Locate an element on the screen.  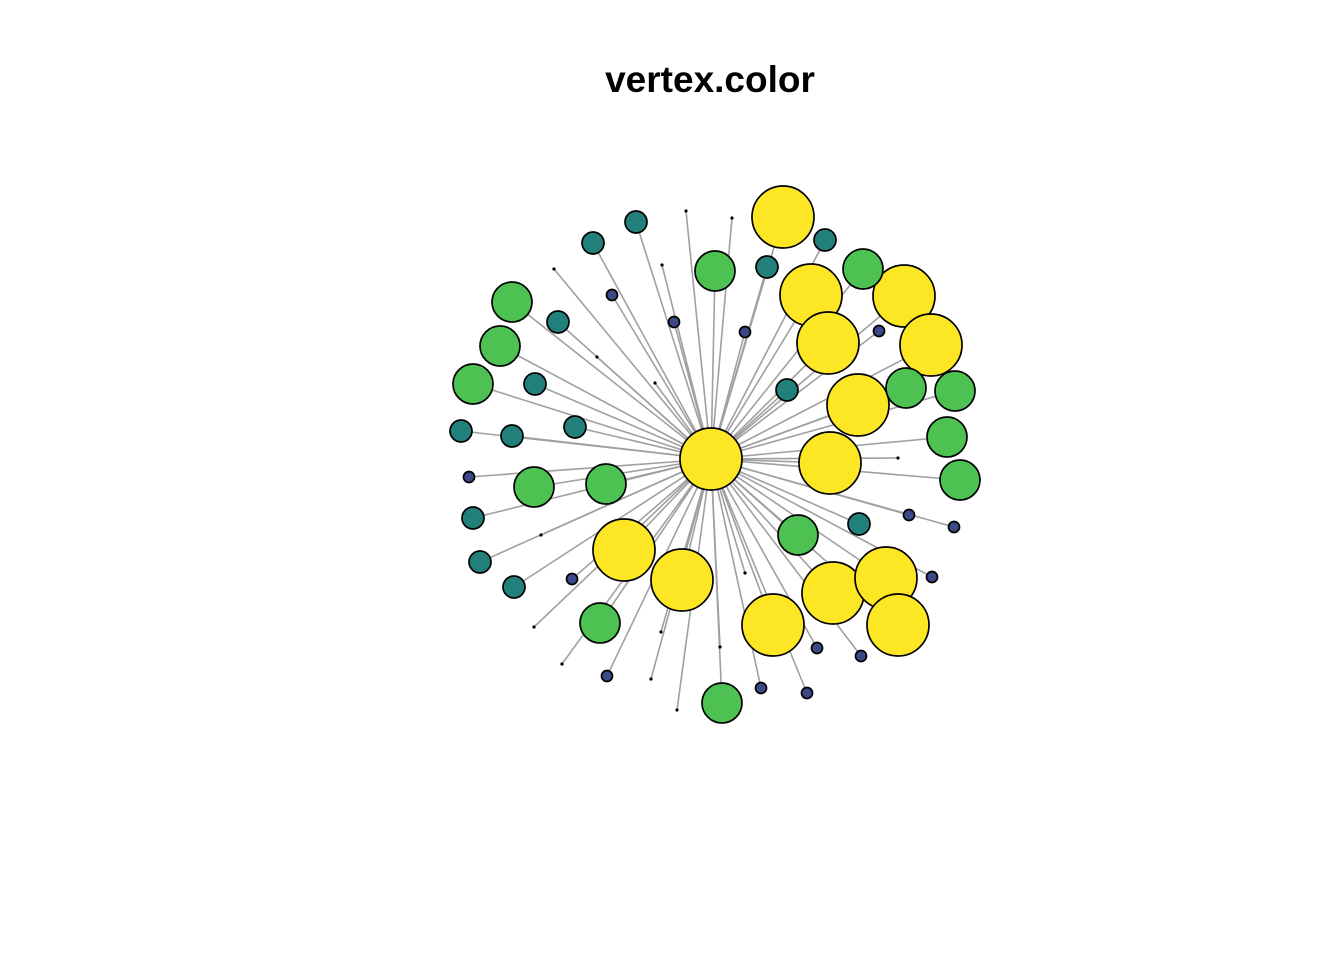
plot-title: vertex.color is located at coordinates (710, 79).